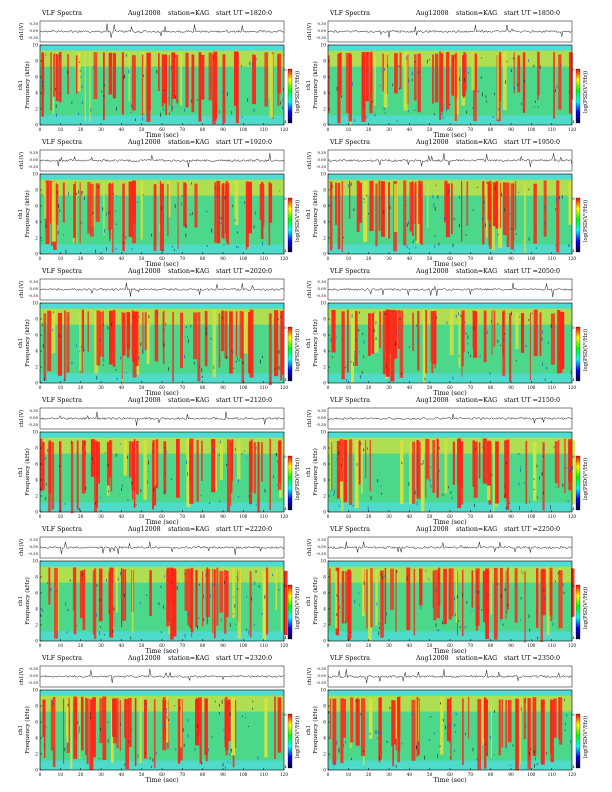  I want to click on x-tick-label: 40, so click(410, 517).